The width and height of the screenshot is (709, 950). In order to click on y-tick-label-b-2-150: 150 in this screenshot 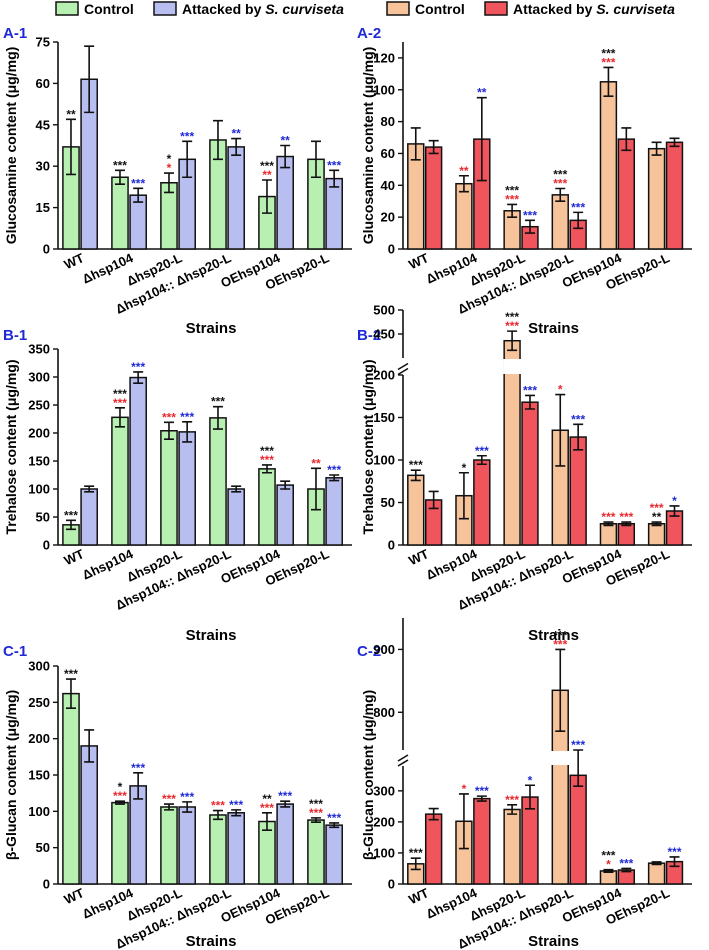, I will do `click(384, 417)`.